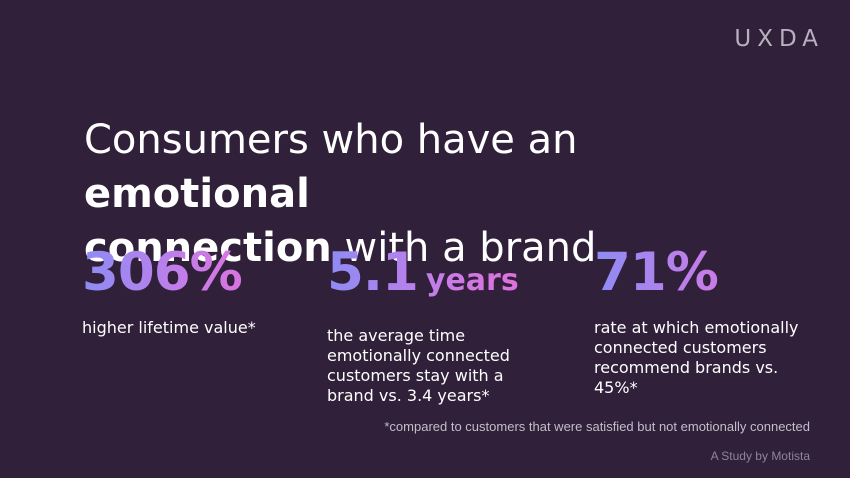 This screenshot has height=478, width=850. I want to click on stat-value: 71%, so click(699, 273).